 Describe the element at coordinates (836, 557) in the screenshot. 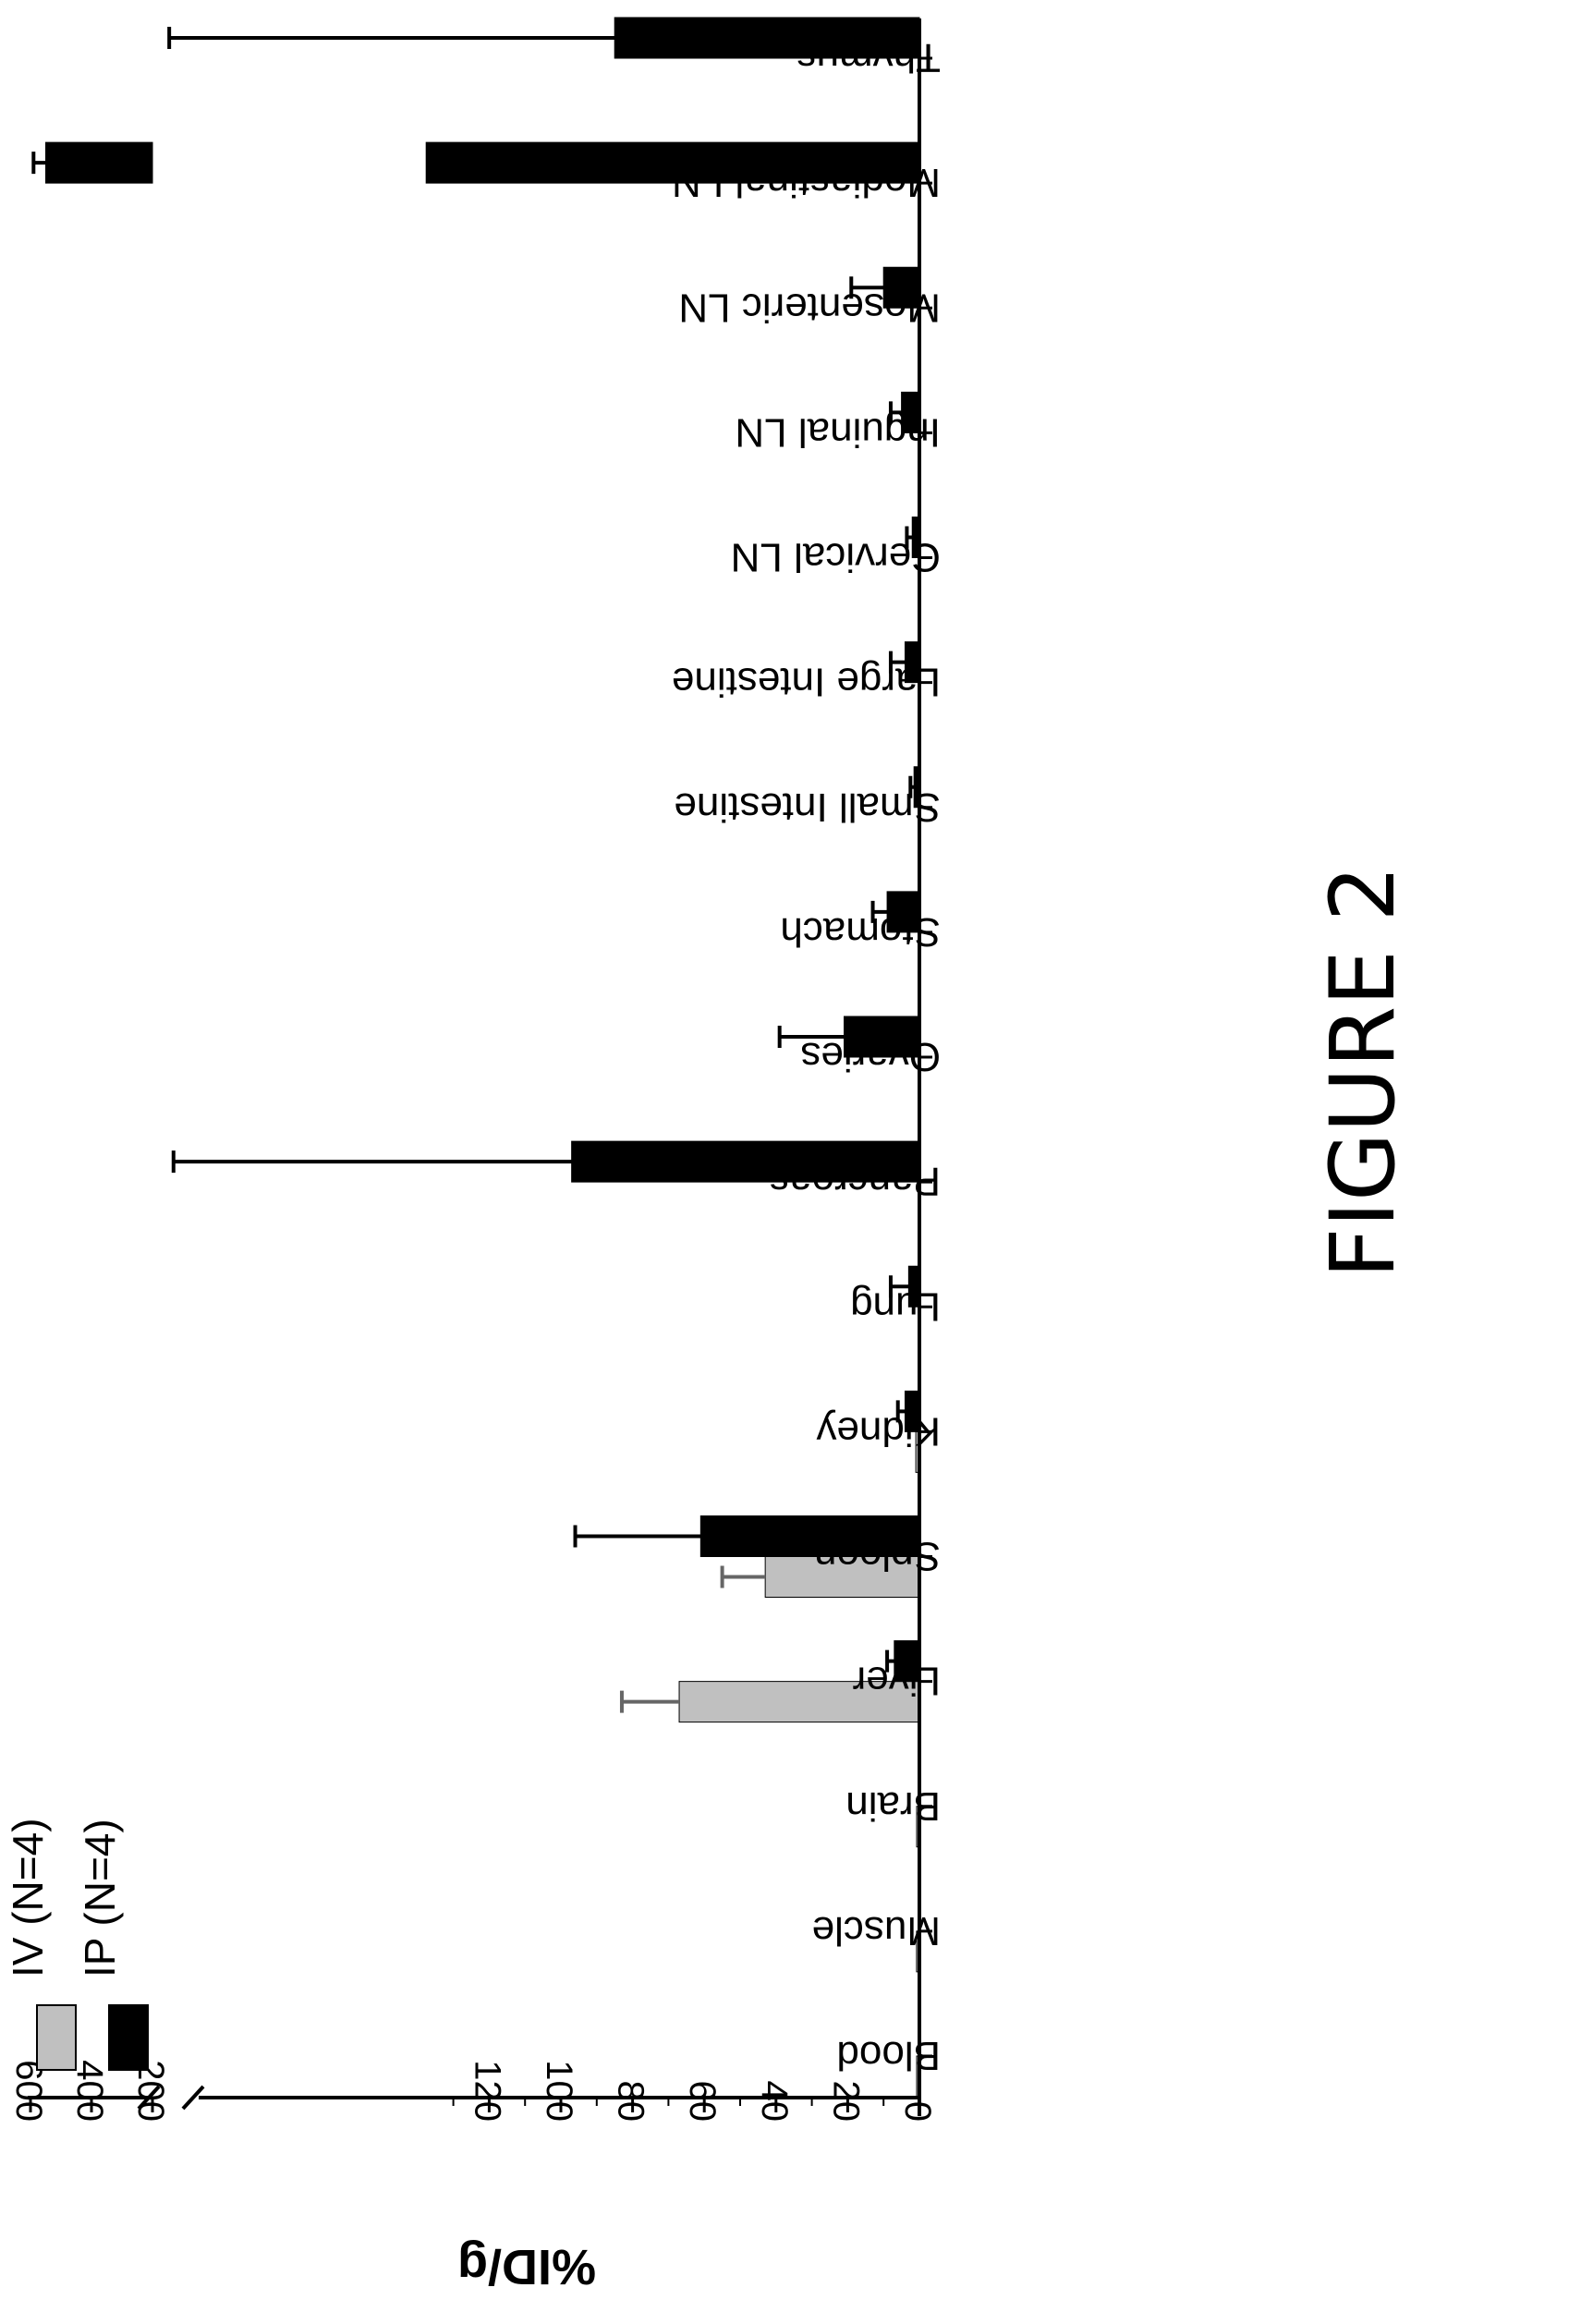

I see `category-label: Cervical LN` at that location.